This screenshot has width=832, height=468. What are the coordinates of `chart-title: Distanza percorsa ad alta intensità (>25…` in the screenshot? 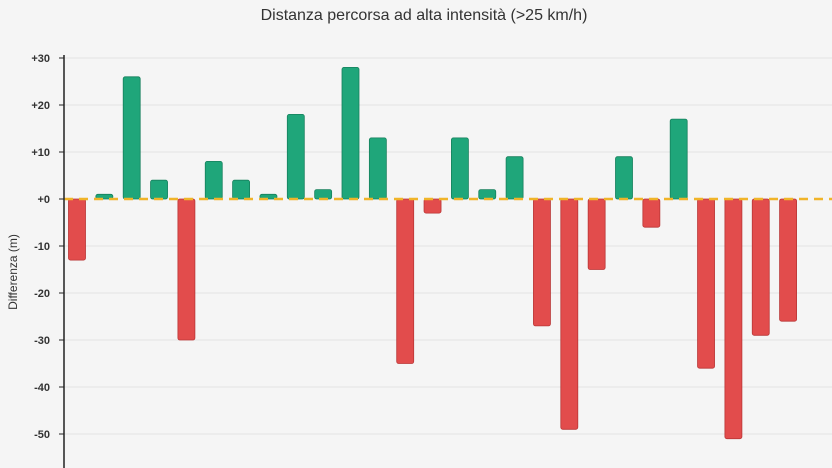 It's located at (424, 15).